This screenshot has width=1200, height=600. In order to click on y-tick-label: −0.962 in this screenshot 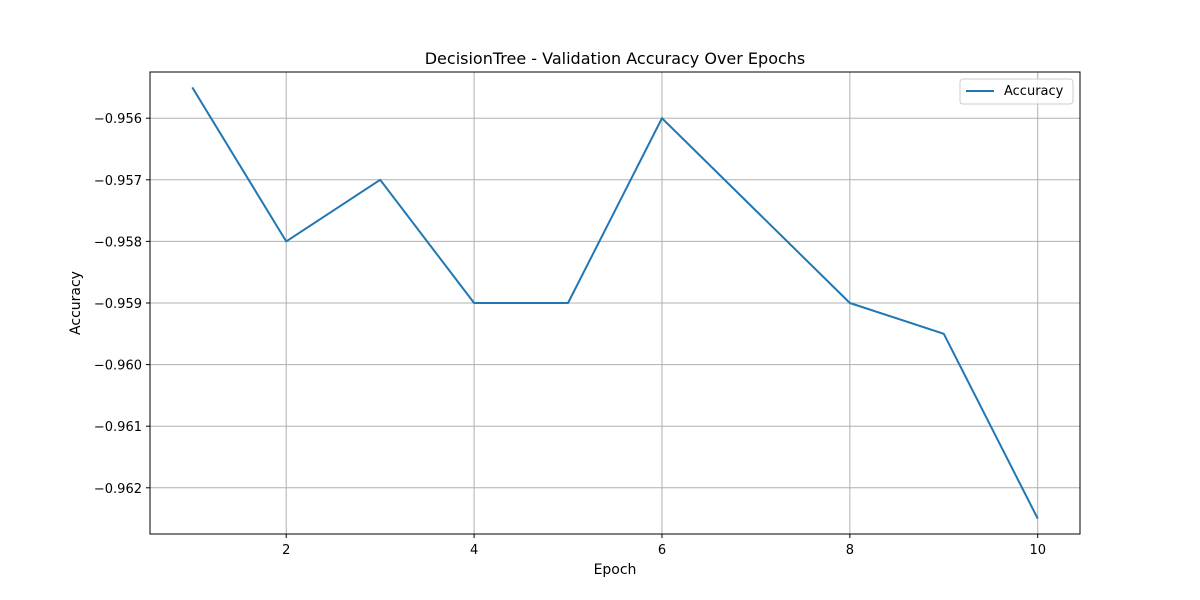, I will do `click(118, 489)`.